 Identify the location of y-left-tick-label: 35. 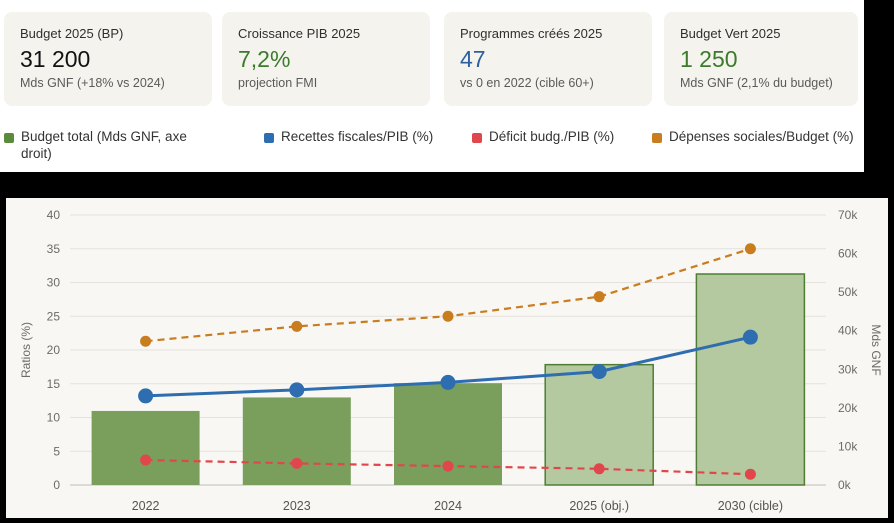
(54, 249).